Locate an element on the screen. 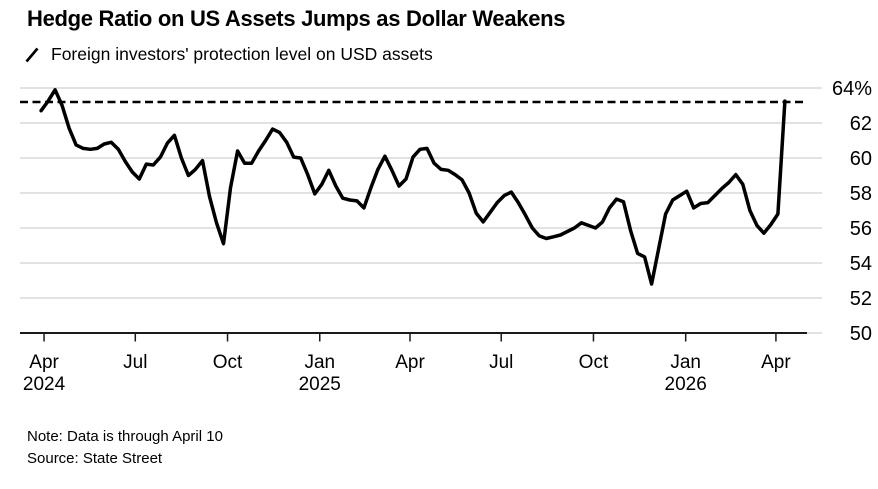 Image resolution: width=878 pixels, height=489 pixels. source-line: Source: State Street is located at coordinates (95, 458).